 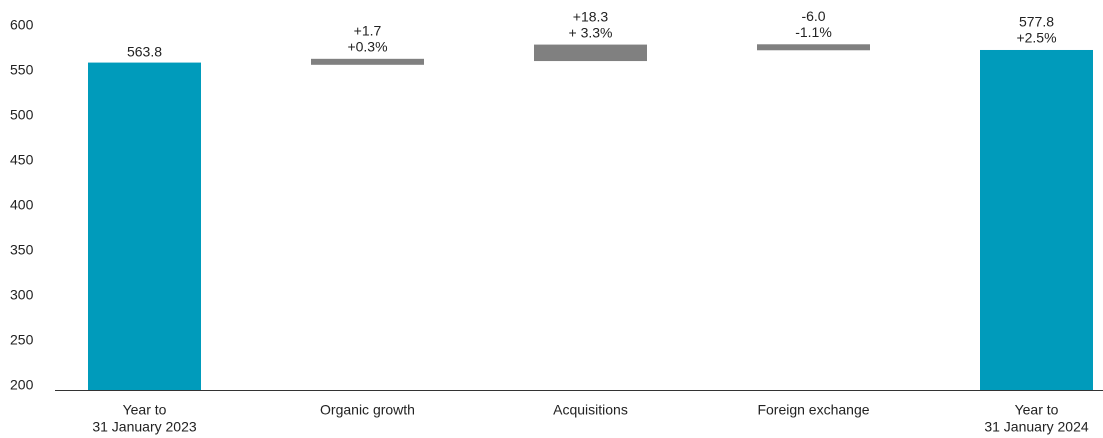 What do you see at coordinates (1036, 38) in the screenshot?
I see `change-label: +2.5%` at bounding box center [1036, 38].